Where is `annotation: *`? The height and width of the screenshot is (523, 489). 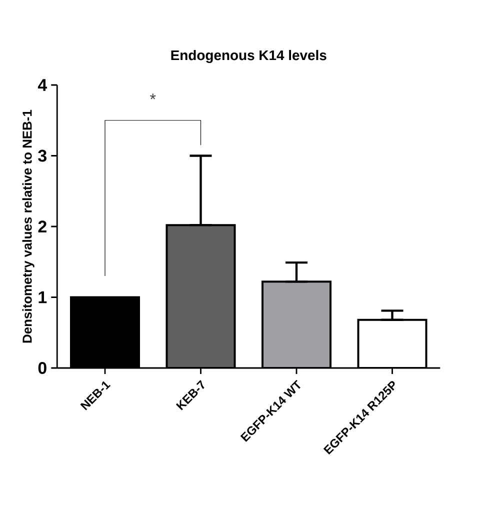
annotation: * is located at coordinates (153, 97).